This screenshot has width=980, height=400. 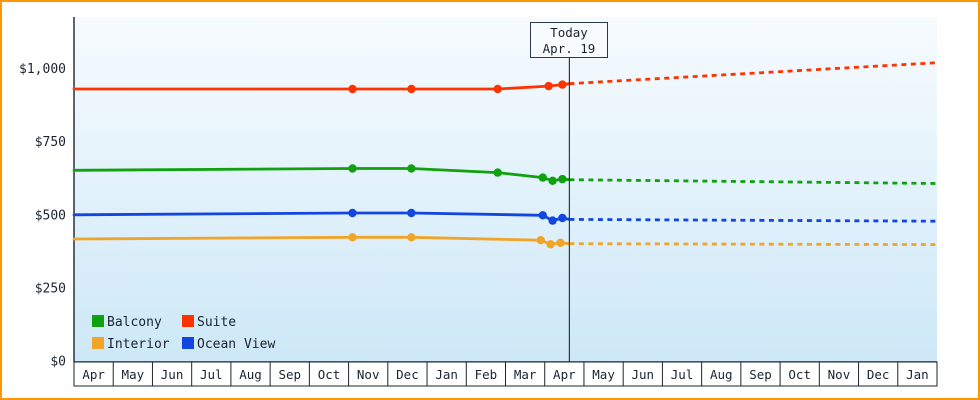 I want to click on today-label: Today, so click(x=569, y=32).